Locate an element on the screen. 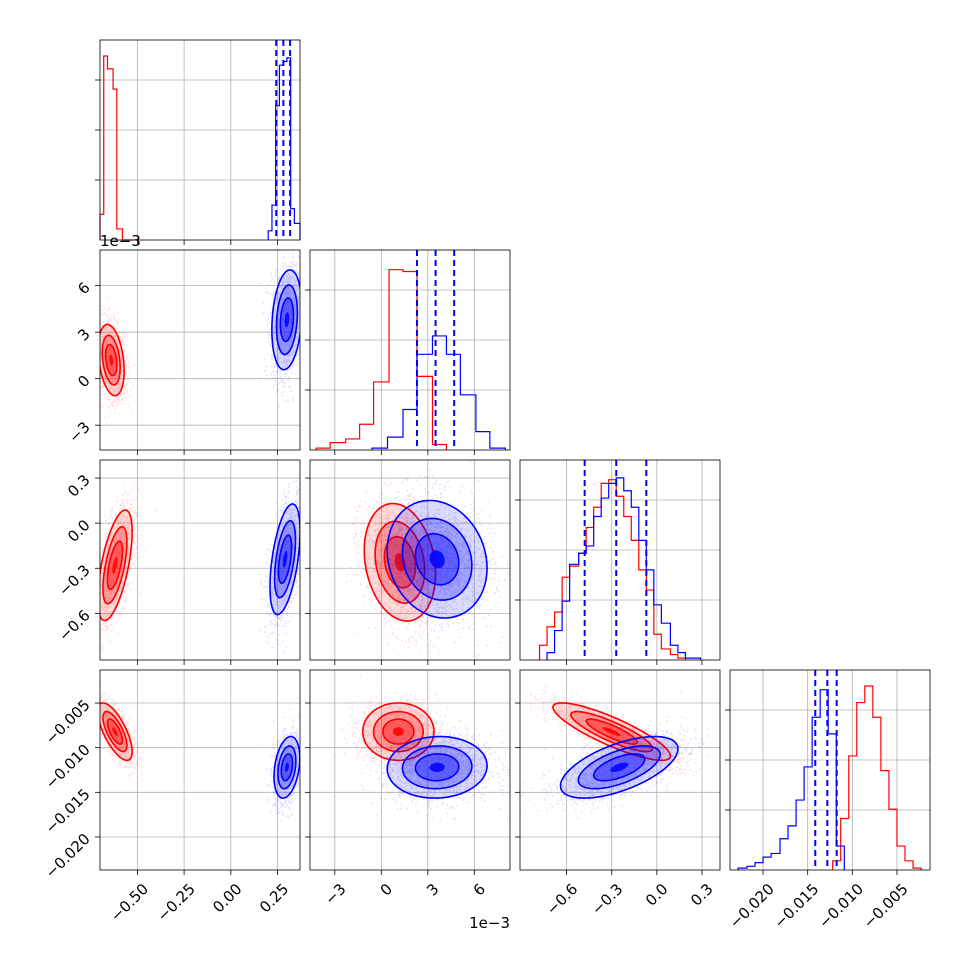 The width and height of the screenshot is (970, 970). x-tick-label: −0.3 is located at coordinates (607, 899).